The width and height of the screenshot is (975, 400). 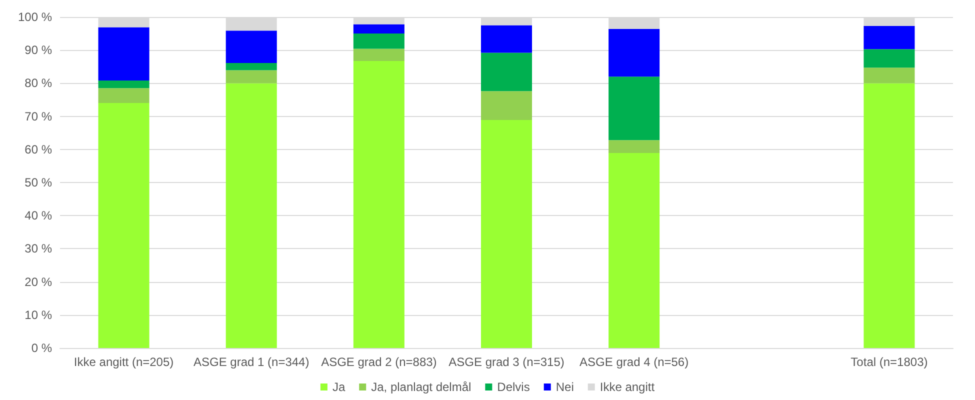 What do you see at coordinates (513, 387) in the screenshot?
I see `legend-label: Delvis` at bounding box center [513, 387].